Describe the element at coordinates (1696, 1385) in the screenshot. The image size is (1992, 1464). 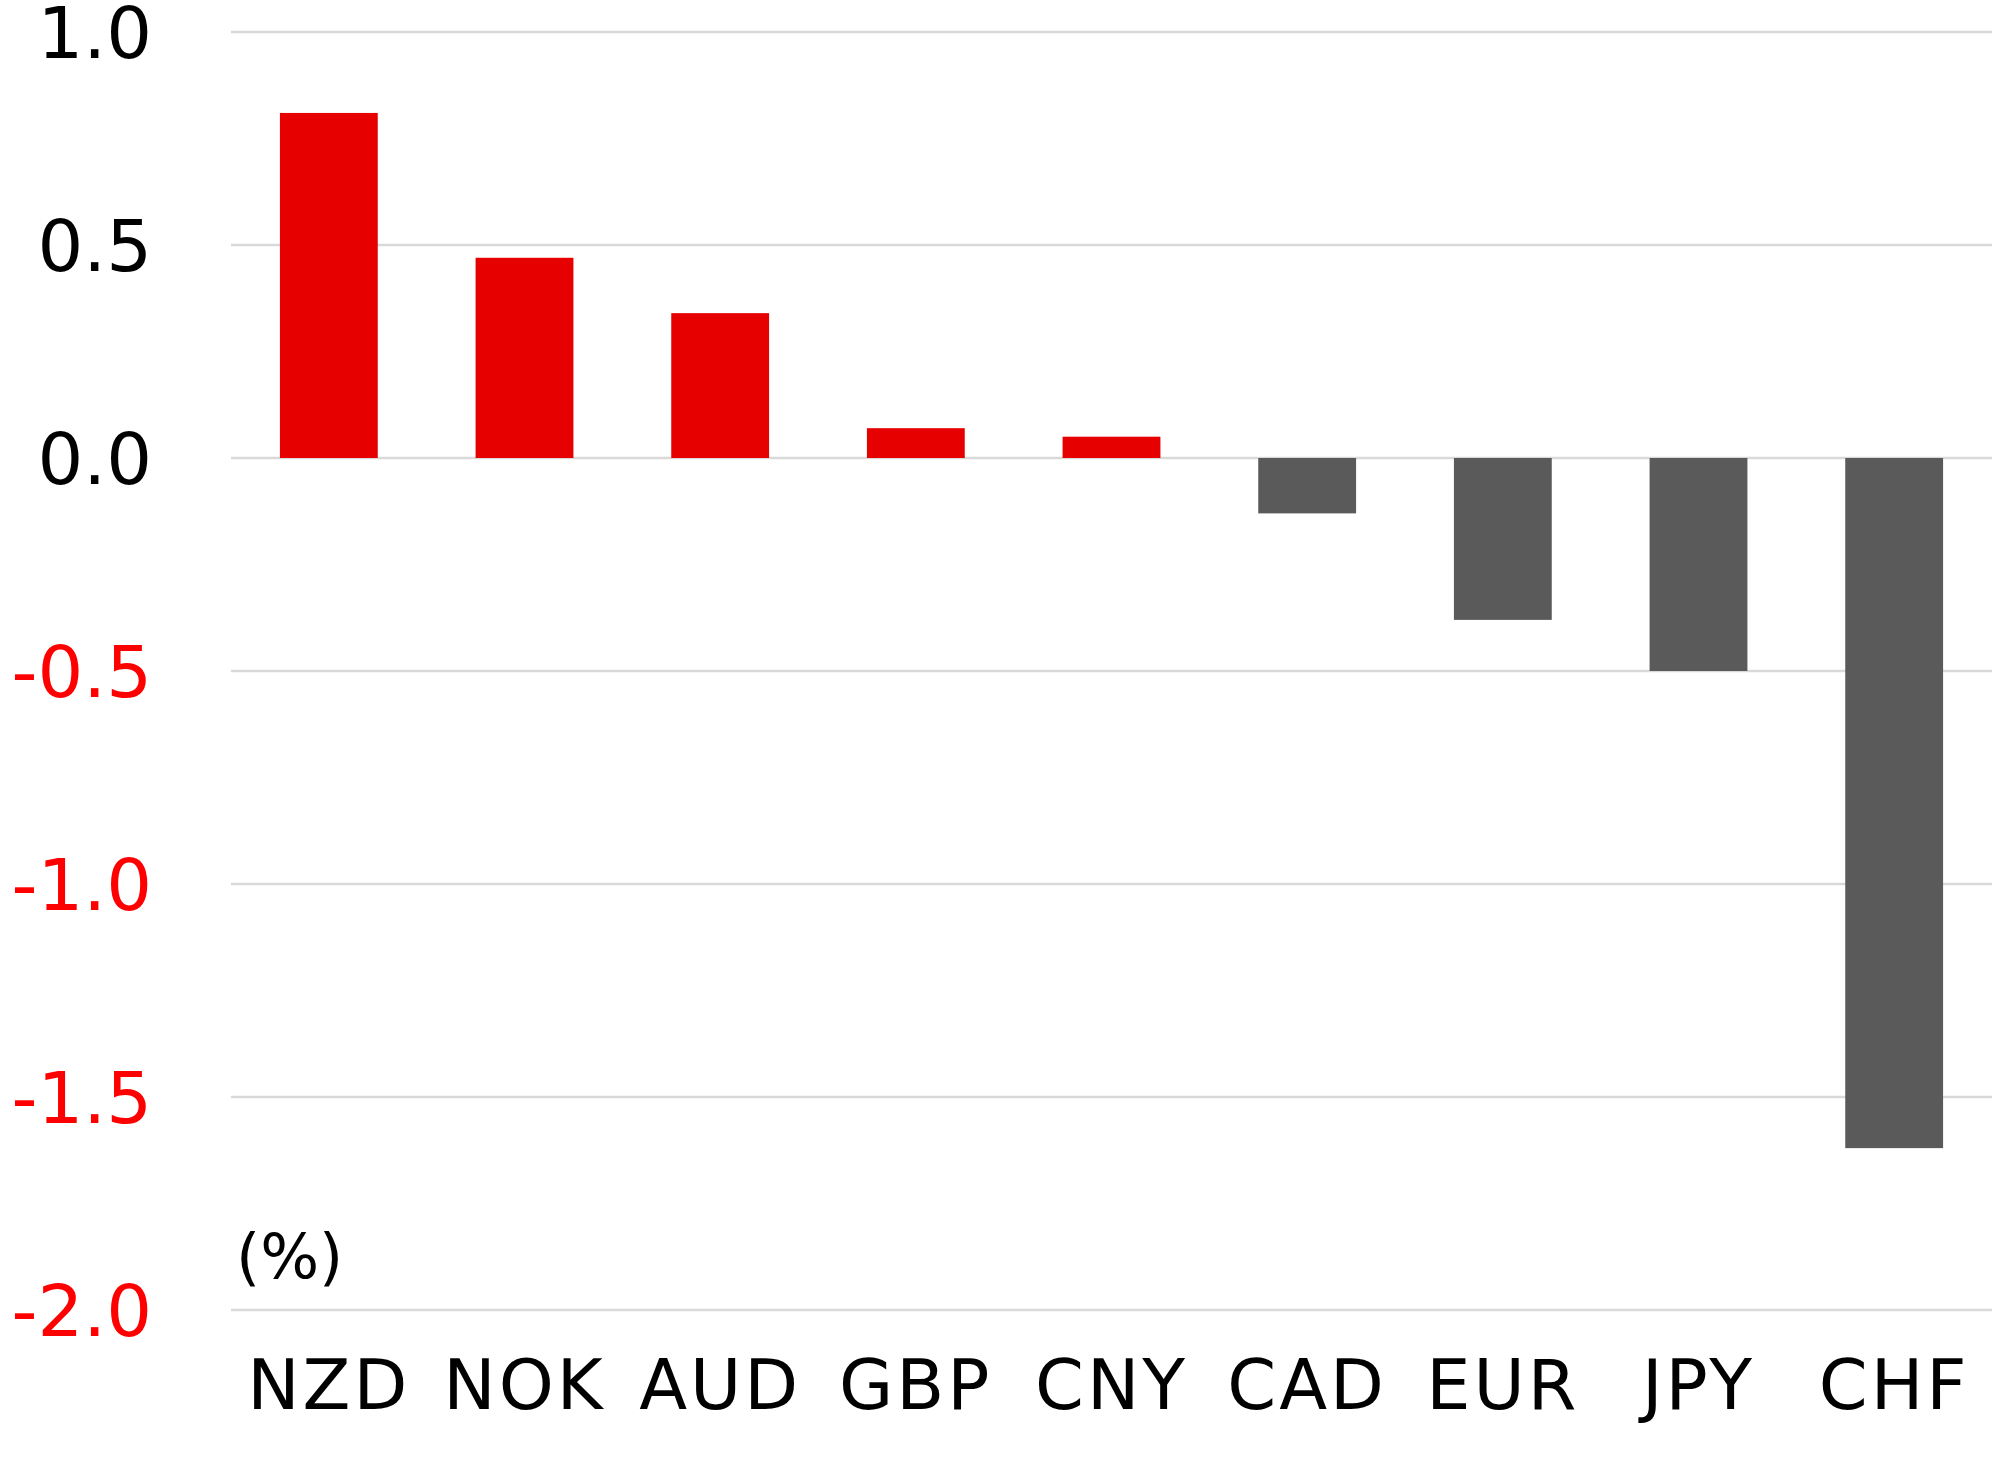
I see `x-tick-label: JPY` at that location.